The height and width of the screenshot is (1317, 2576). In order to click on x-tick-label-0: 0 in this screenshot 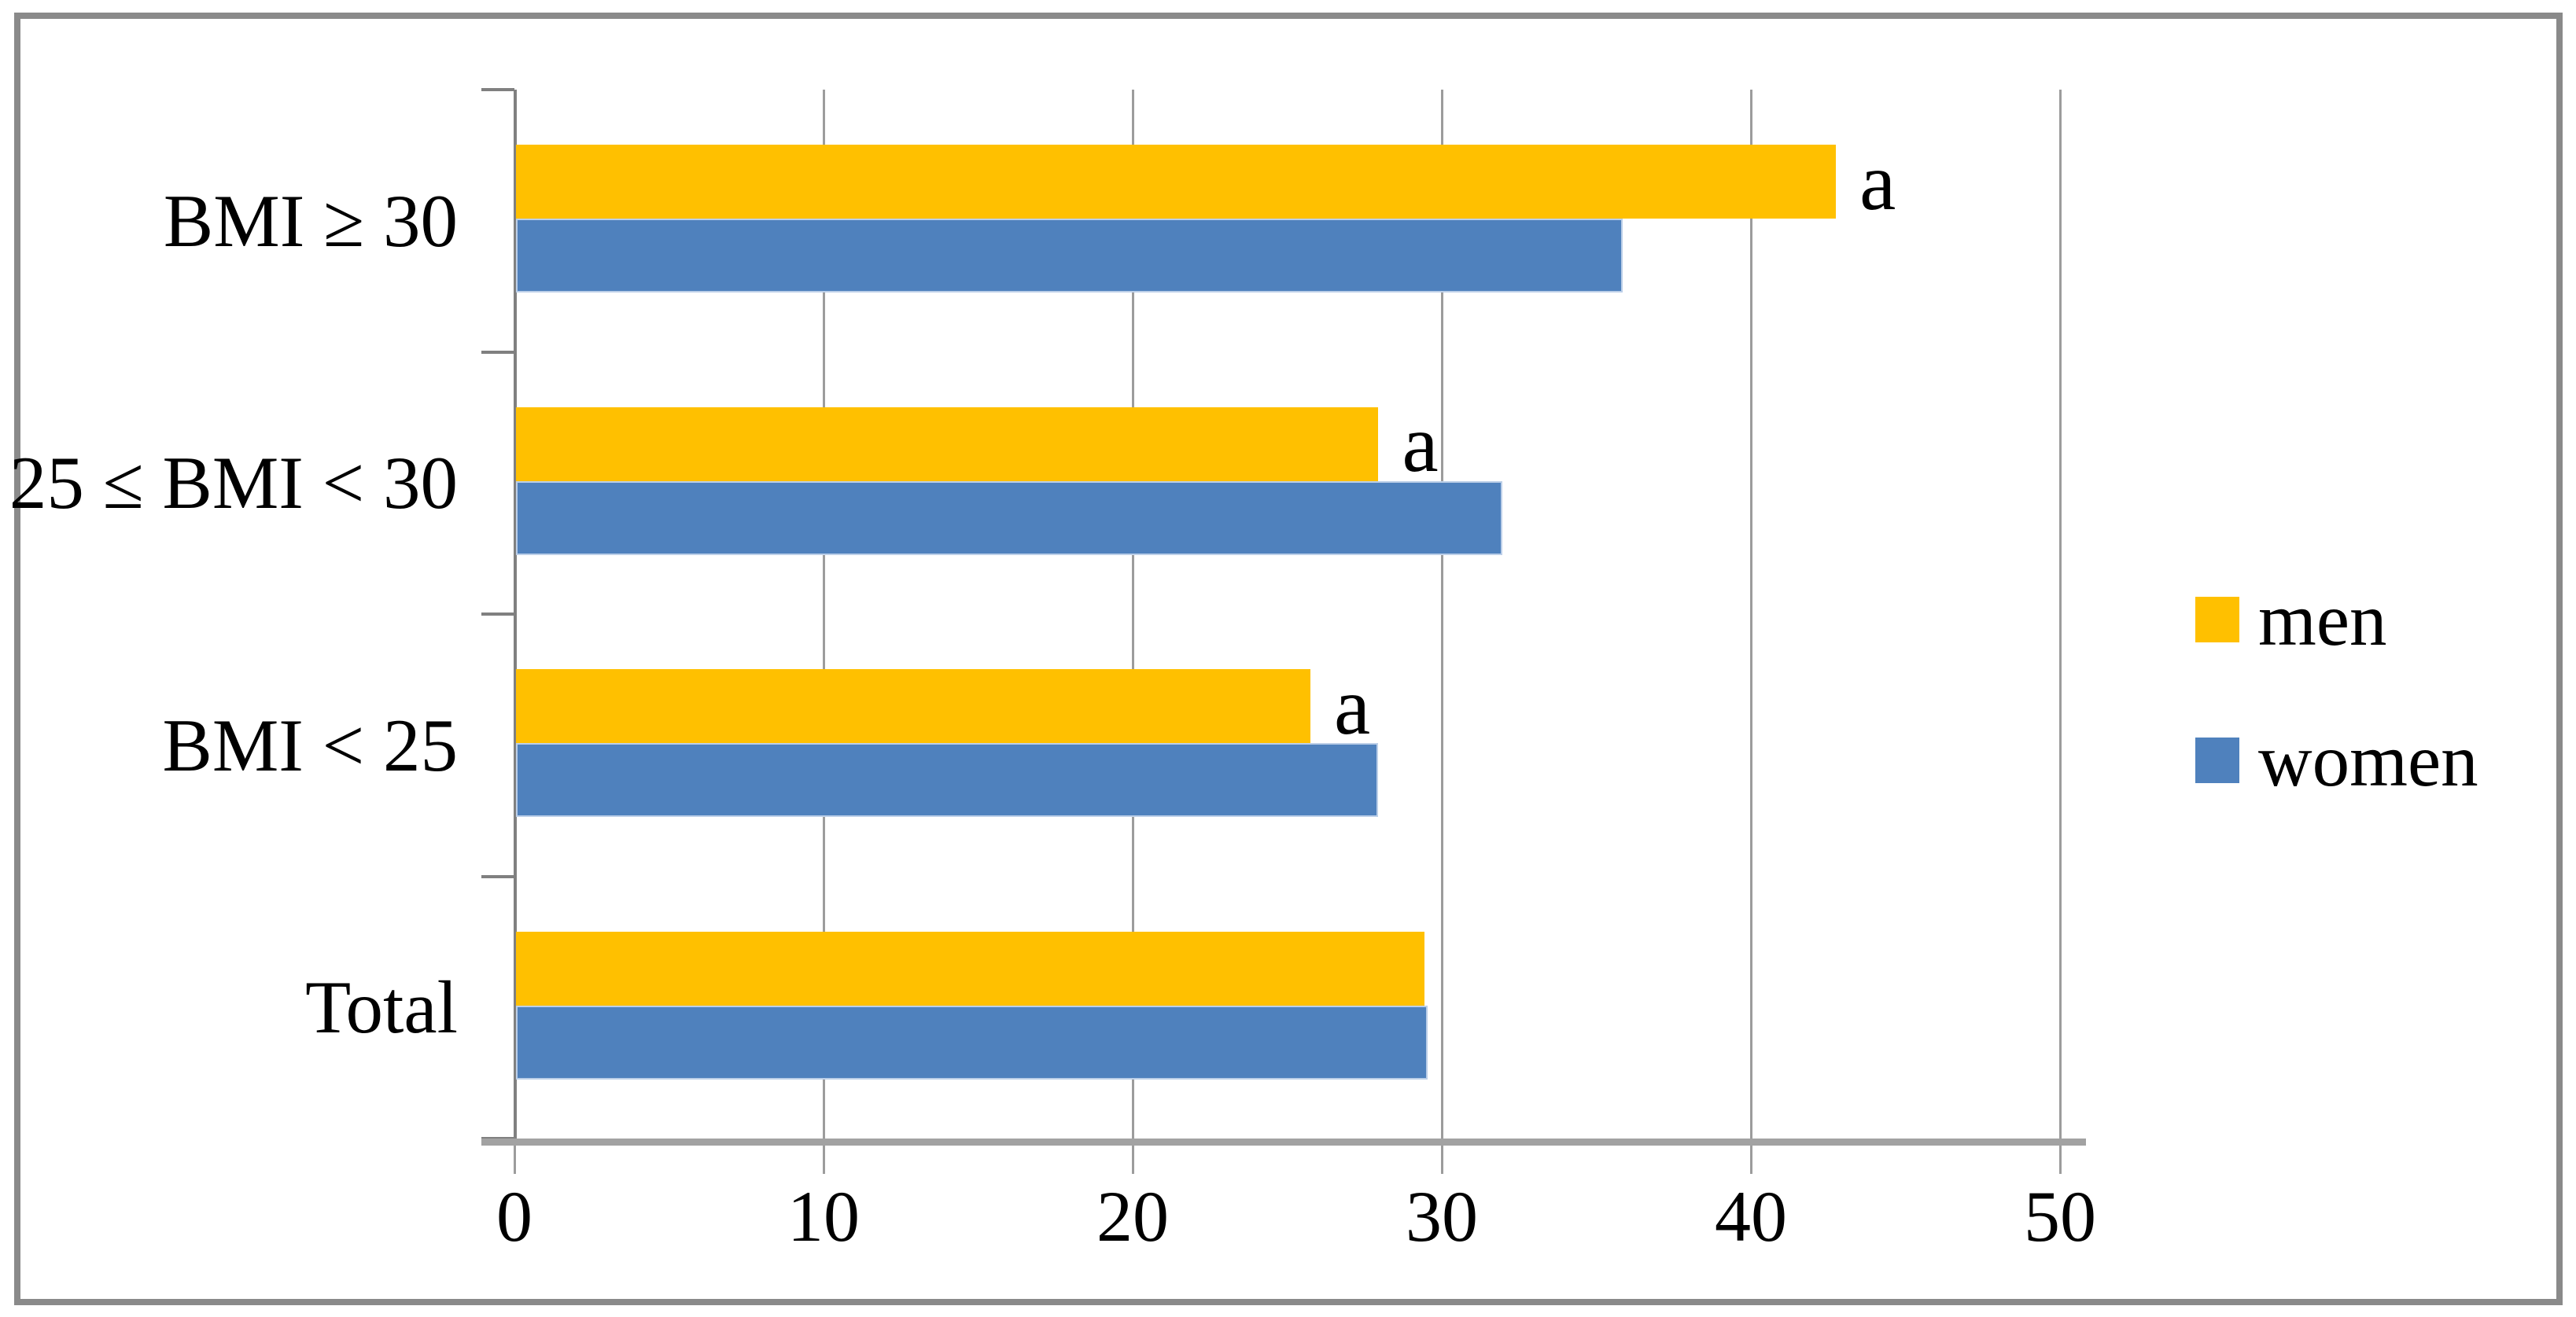, I will do `click(514, 1216)`.